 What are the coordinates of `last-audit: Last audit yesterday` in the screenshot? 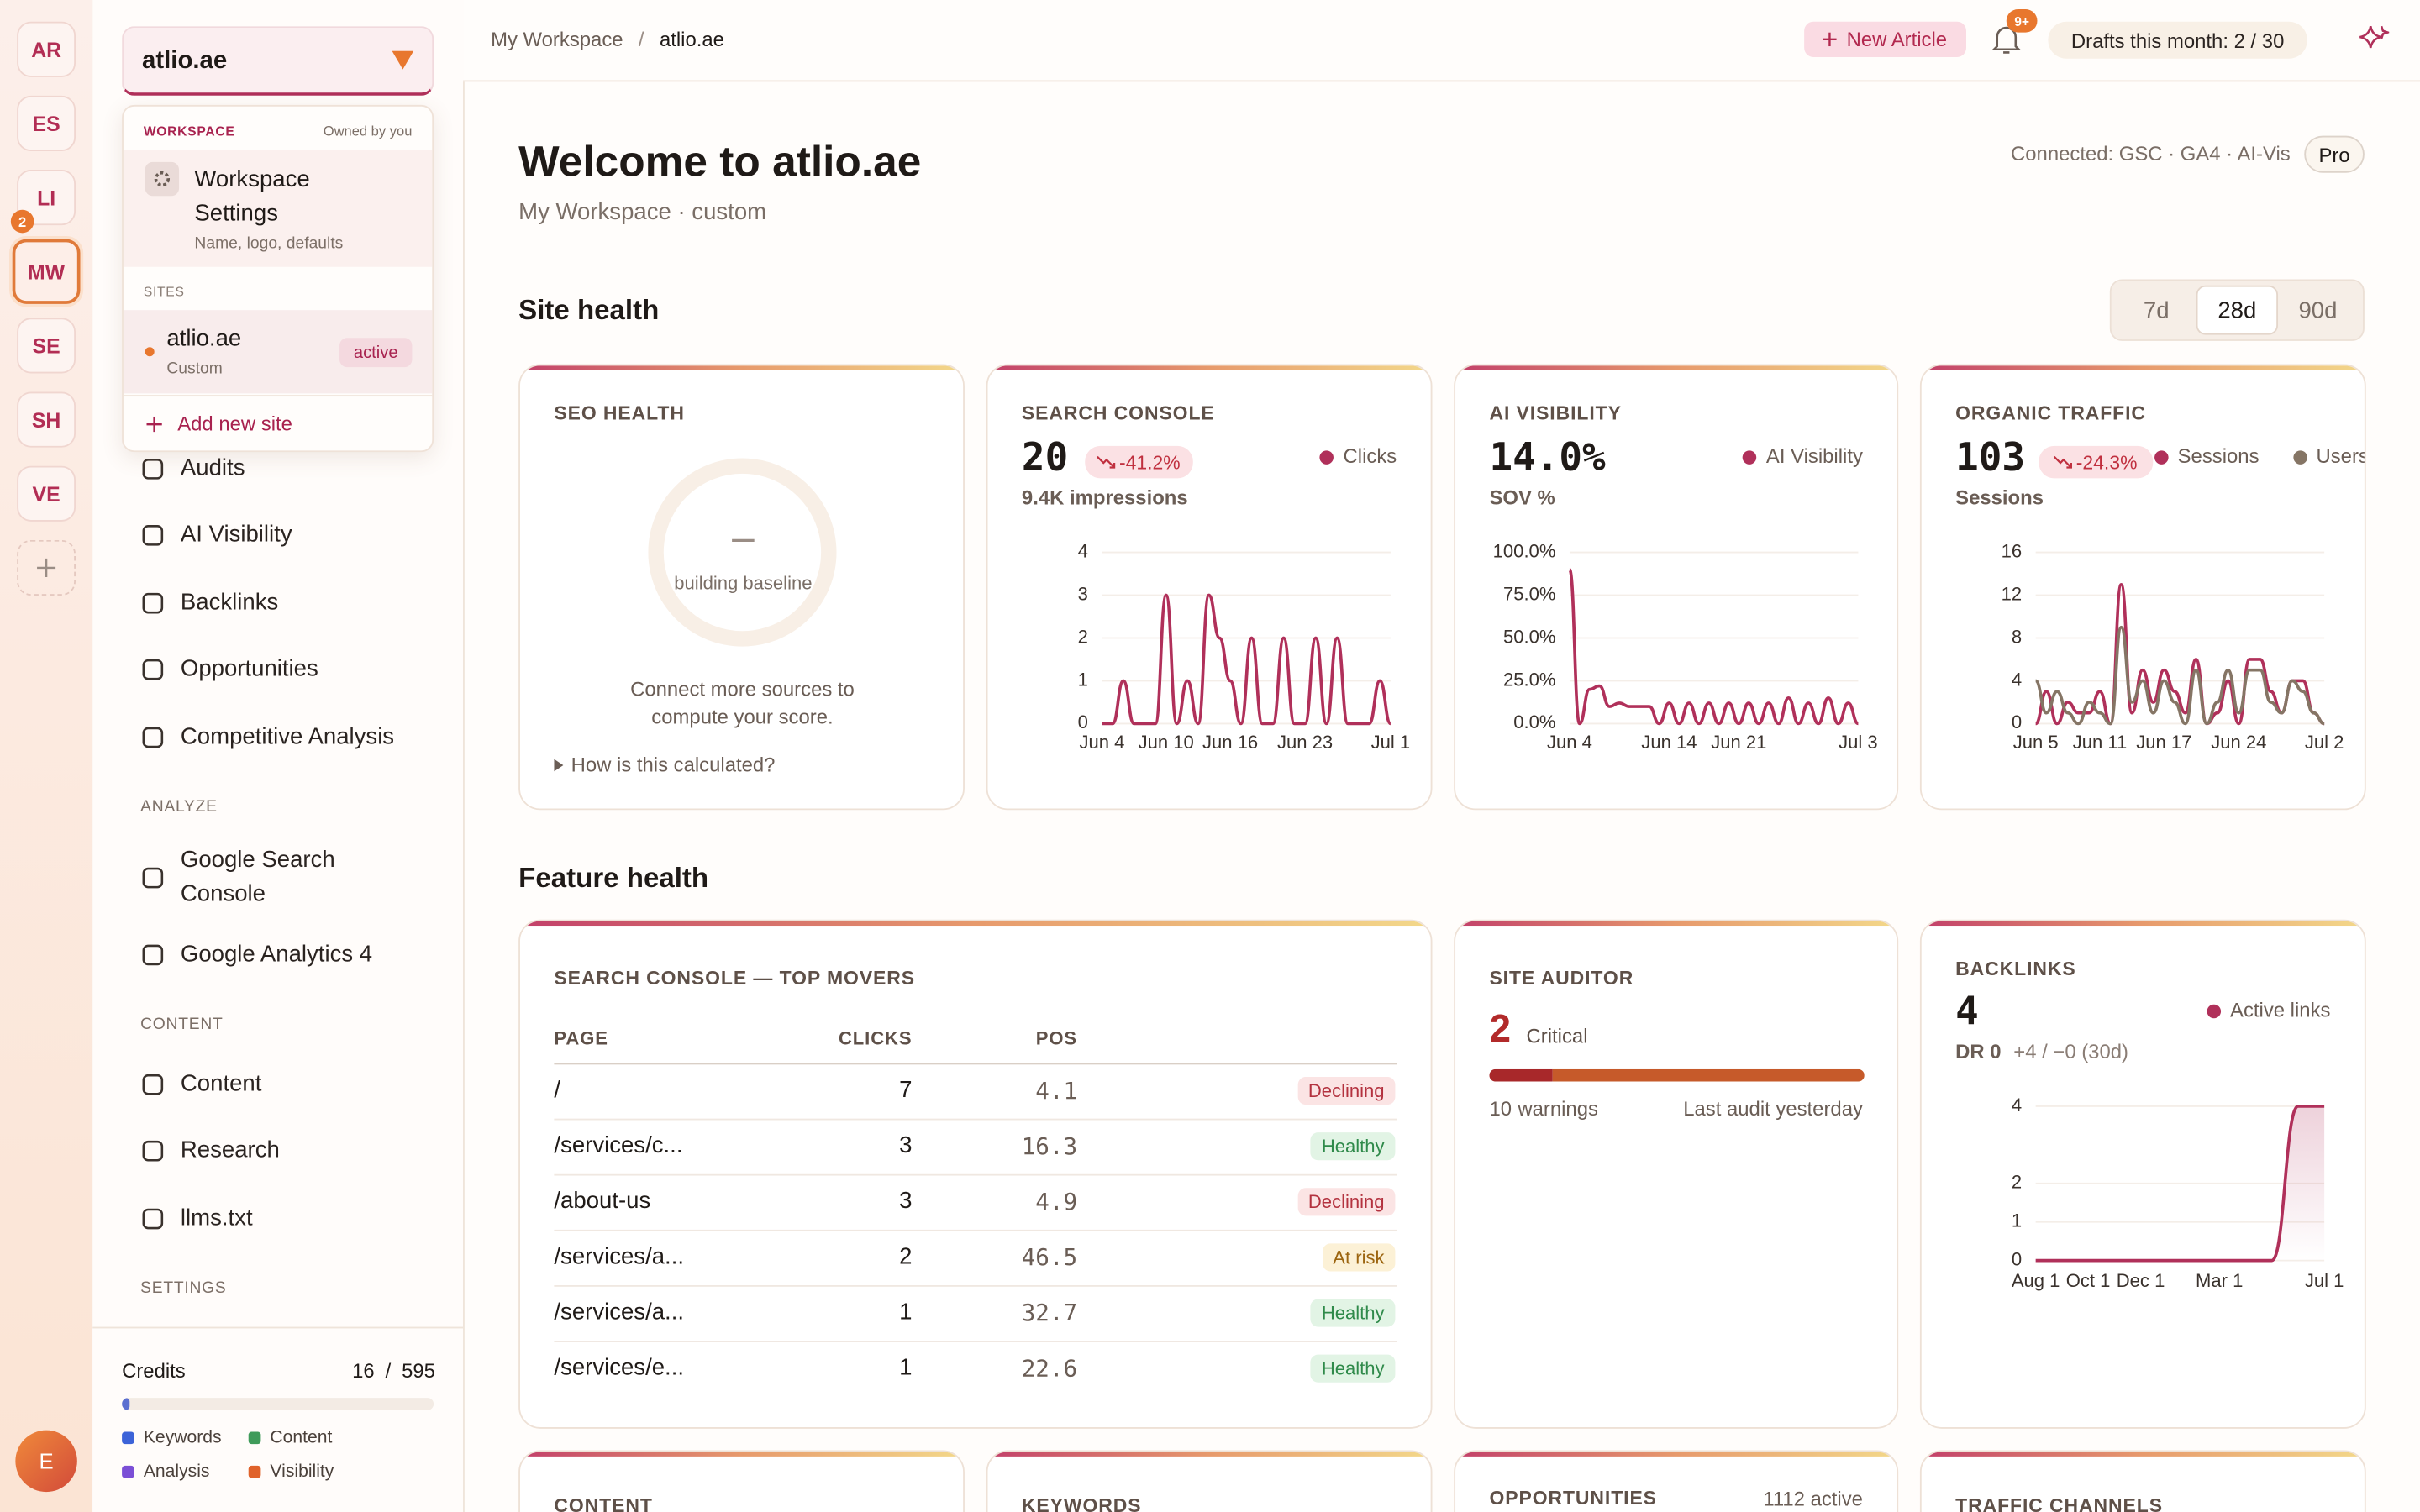 It's located at (1773, 1108).